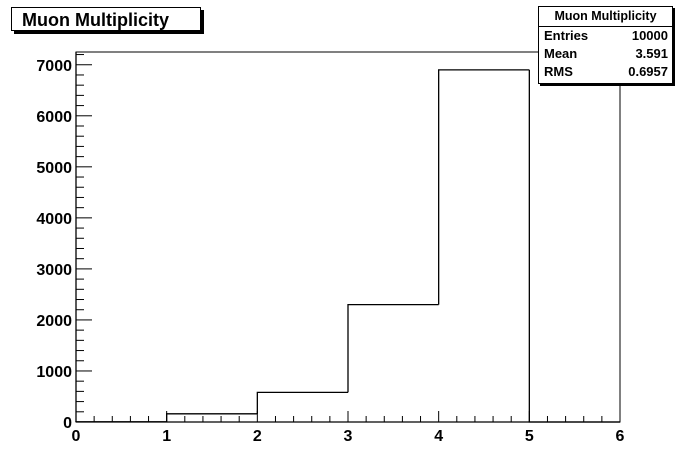 The width and height of the screenshot is (691, 463). I want to click on y-tick-label: 0, so click(67, 423).